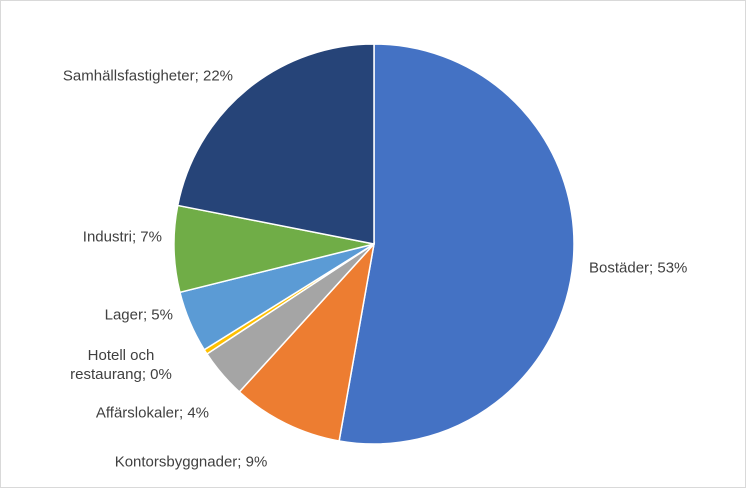 The height and width of the screenshot is (488, 746). Describe the element at coordinates (147, 76) in the screenshot. I see `data-label: Samhällsfastigheter; 22%` at that location.